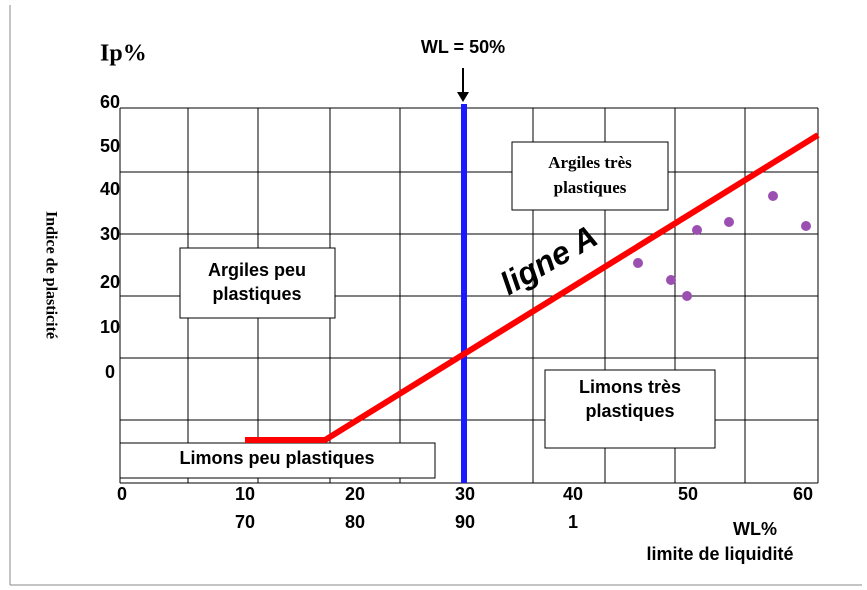  Describe the element at coordinates (355, 522) in the screenshot. I see `x-tick-label: 80` at that location.